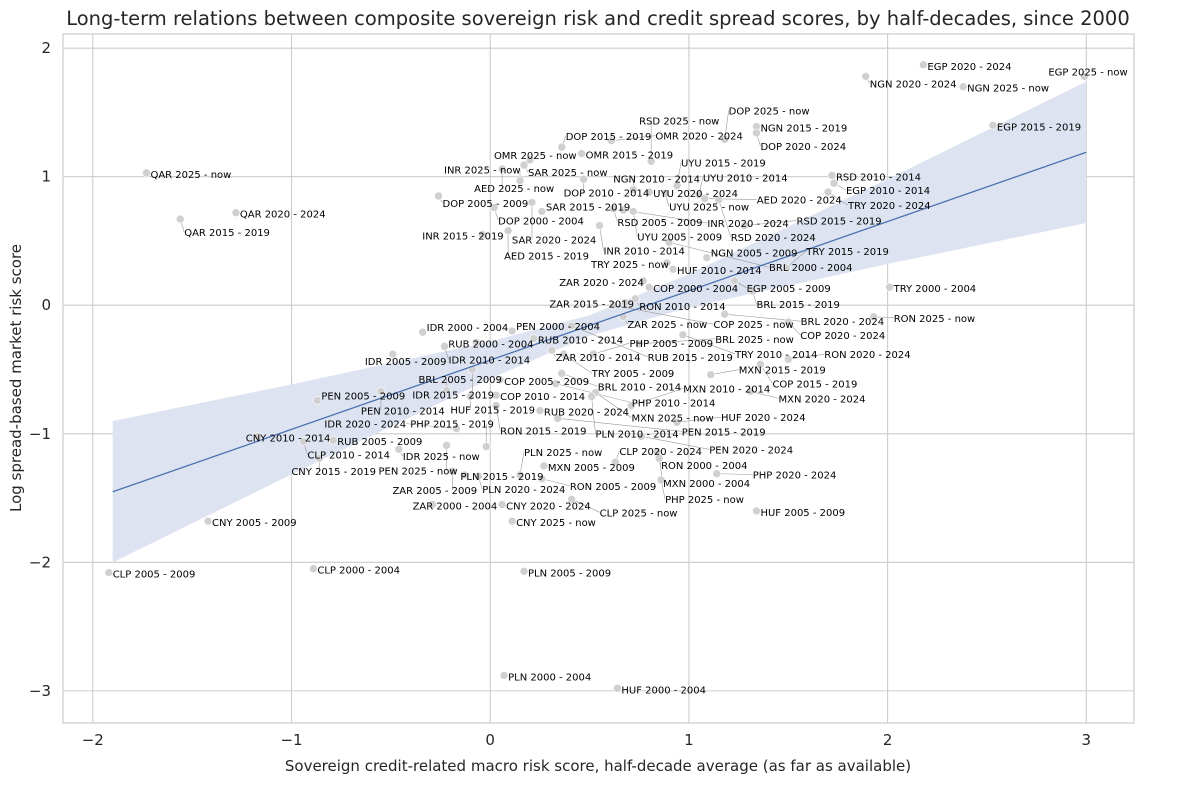  What do you see at coordinates (660, 452) in the screenshot?
I see `point-label: CLP 2020 - 2024` at bounding box center [660, 452].